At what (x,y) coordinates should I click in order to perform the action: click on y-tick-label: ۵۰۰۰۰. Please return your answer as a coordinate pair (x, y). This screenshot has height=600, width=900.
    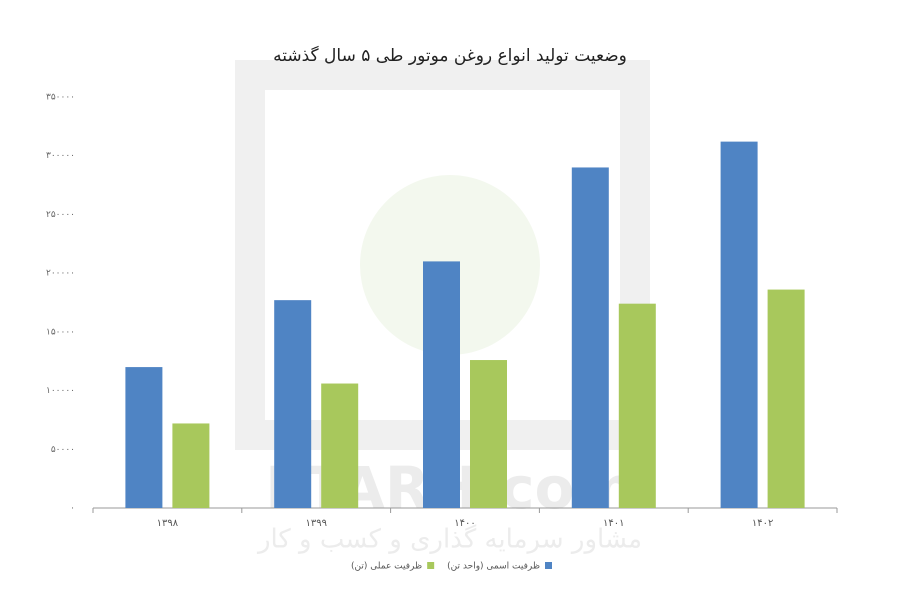
    Looking at the image, I should click on (63, 450).